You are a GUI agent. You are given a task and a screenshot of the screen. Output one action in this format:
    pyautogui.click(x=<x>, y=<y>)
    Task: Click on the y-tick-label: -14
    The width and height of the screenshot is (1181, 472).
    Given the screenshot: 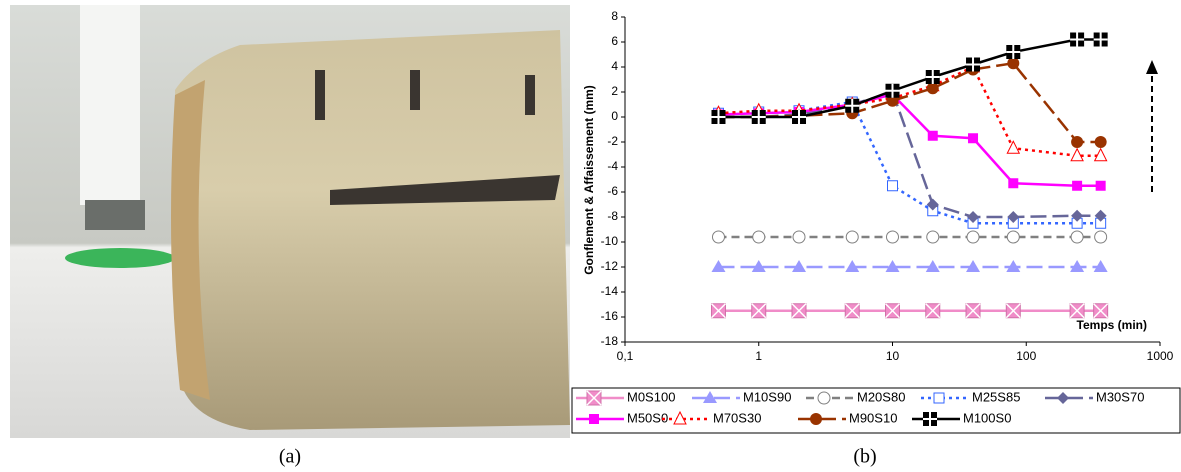 What is the action you would take?
    pyautogui.click(x=610, y=291)
    